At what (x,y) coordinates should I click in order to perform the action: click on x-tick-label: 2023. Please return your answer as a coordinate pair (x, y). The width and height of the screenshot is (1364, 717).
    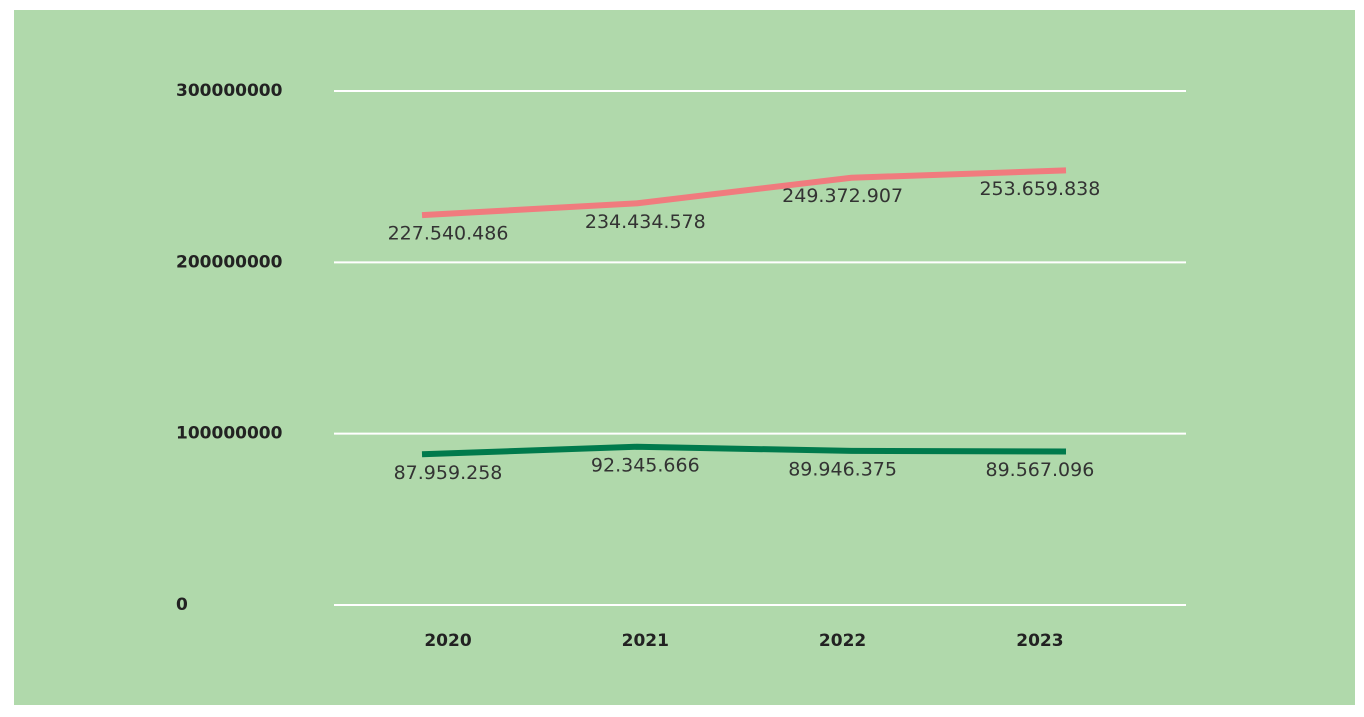
    Looking at the image, I should click on (1039, 641).